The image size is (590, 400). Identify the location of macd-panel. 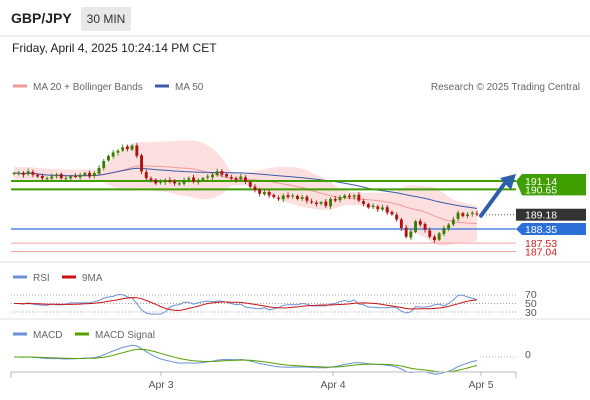
(265, 359).